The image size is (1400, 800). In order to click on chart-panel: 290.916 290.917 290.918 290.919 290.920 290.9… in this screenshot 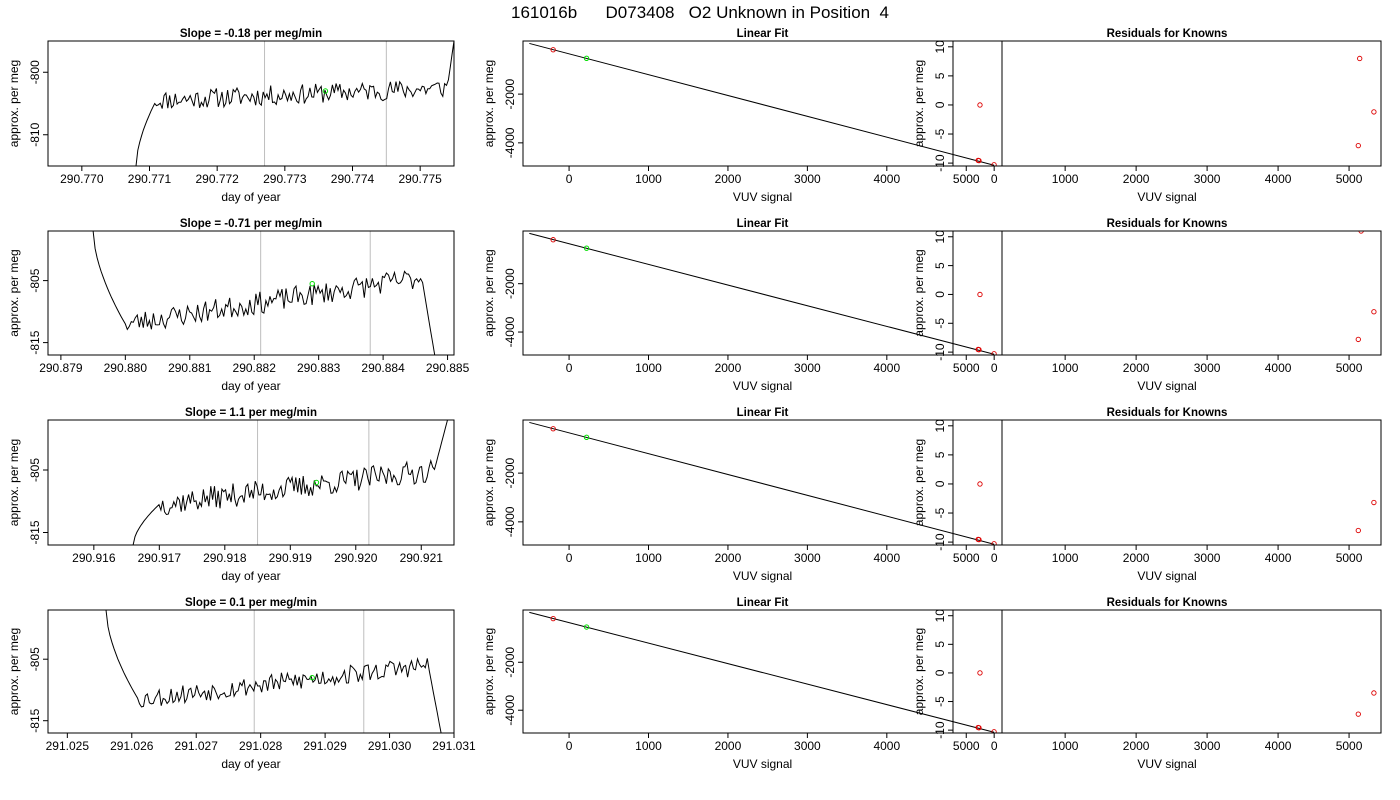, I will do `click(231, 495)`.